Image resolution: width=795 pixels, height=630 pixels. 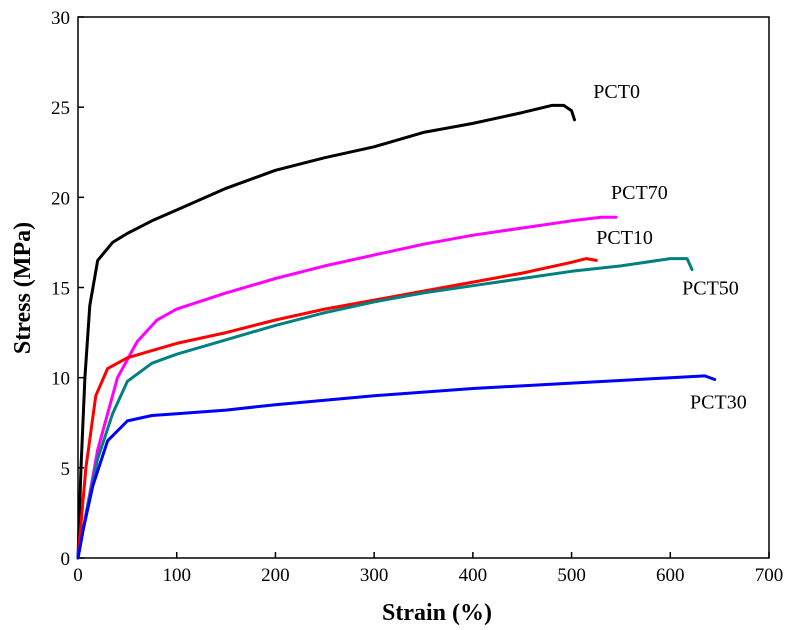 I want to click on series-labels: PCT0 PCT70 PCT10 PCT50 PCT30, so click(x=669, y=247).